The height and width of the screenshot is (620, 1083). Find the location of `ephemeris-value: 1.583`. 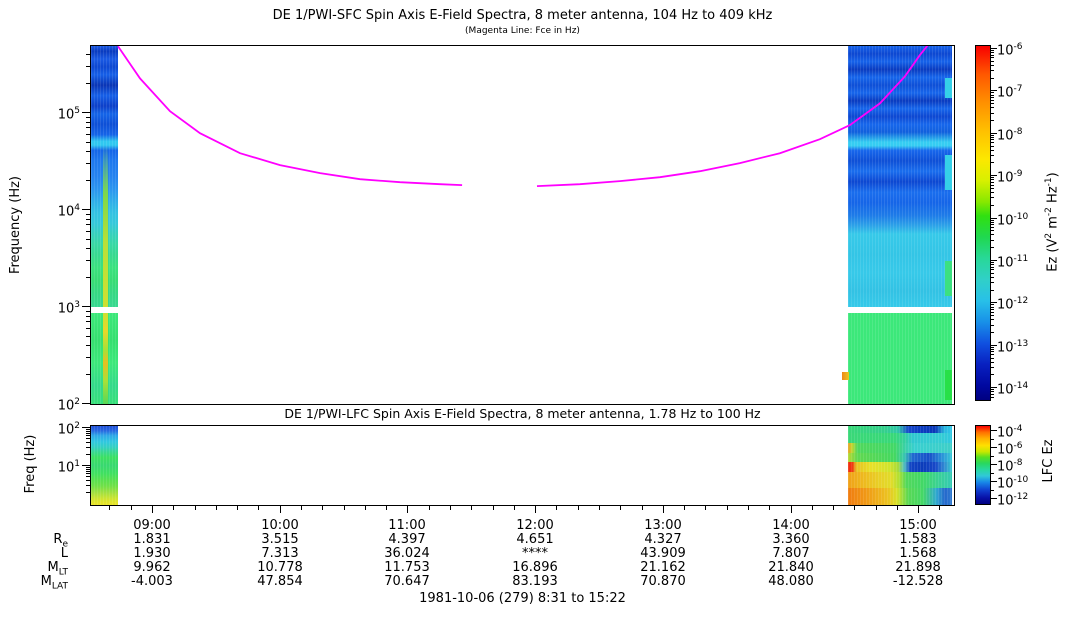

ephemeris-value: 1.583 is located at coordinates (918, 539).